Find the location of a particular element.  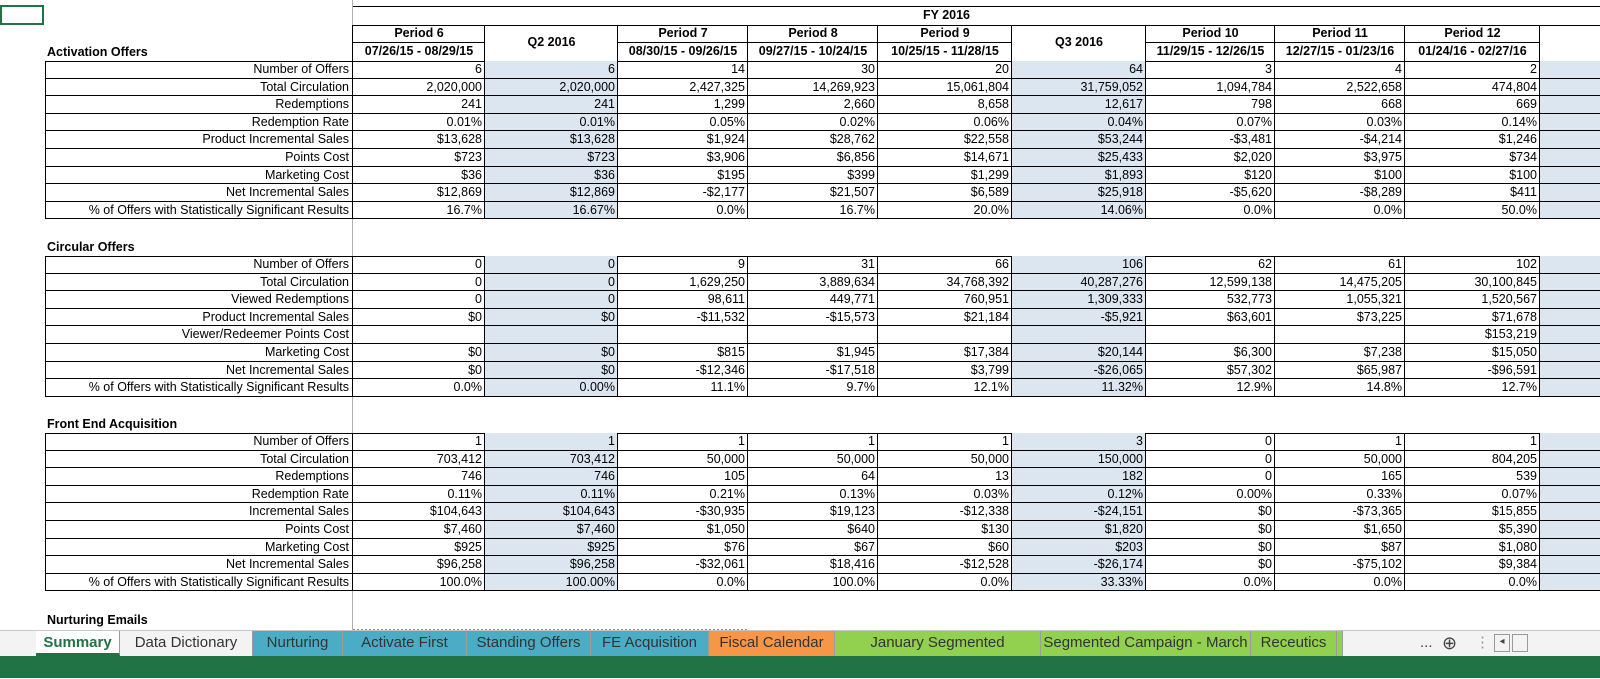

data-cell: $20,144 is located at coordinates (1079, 353).